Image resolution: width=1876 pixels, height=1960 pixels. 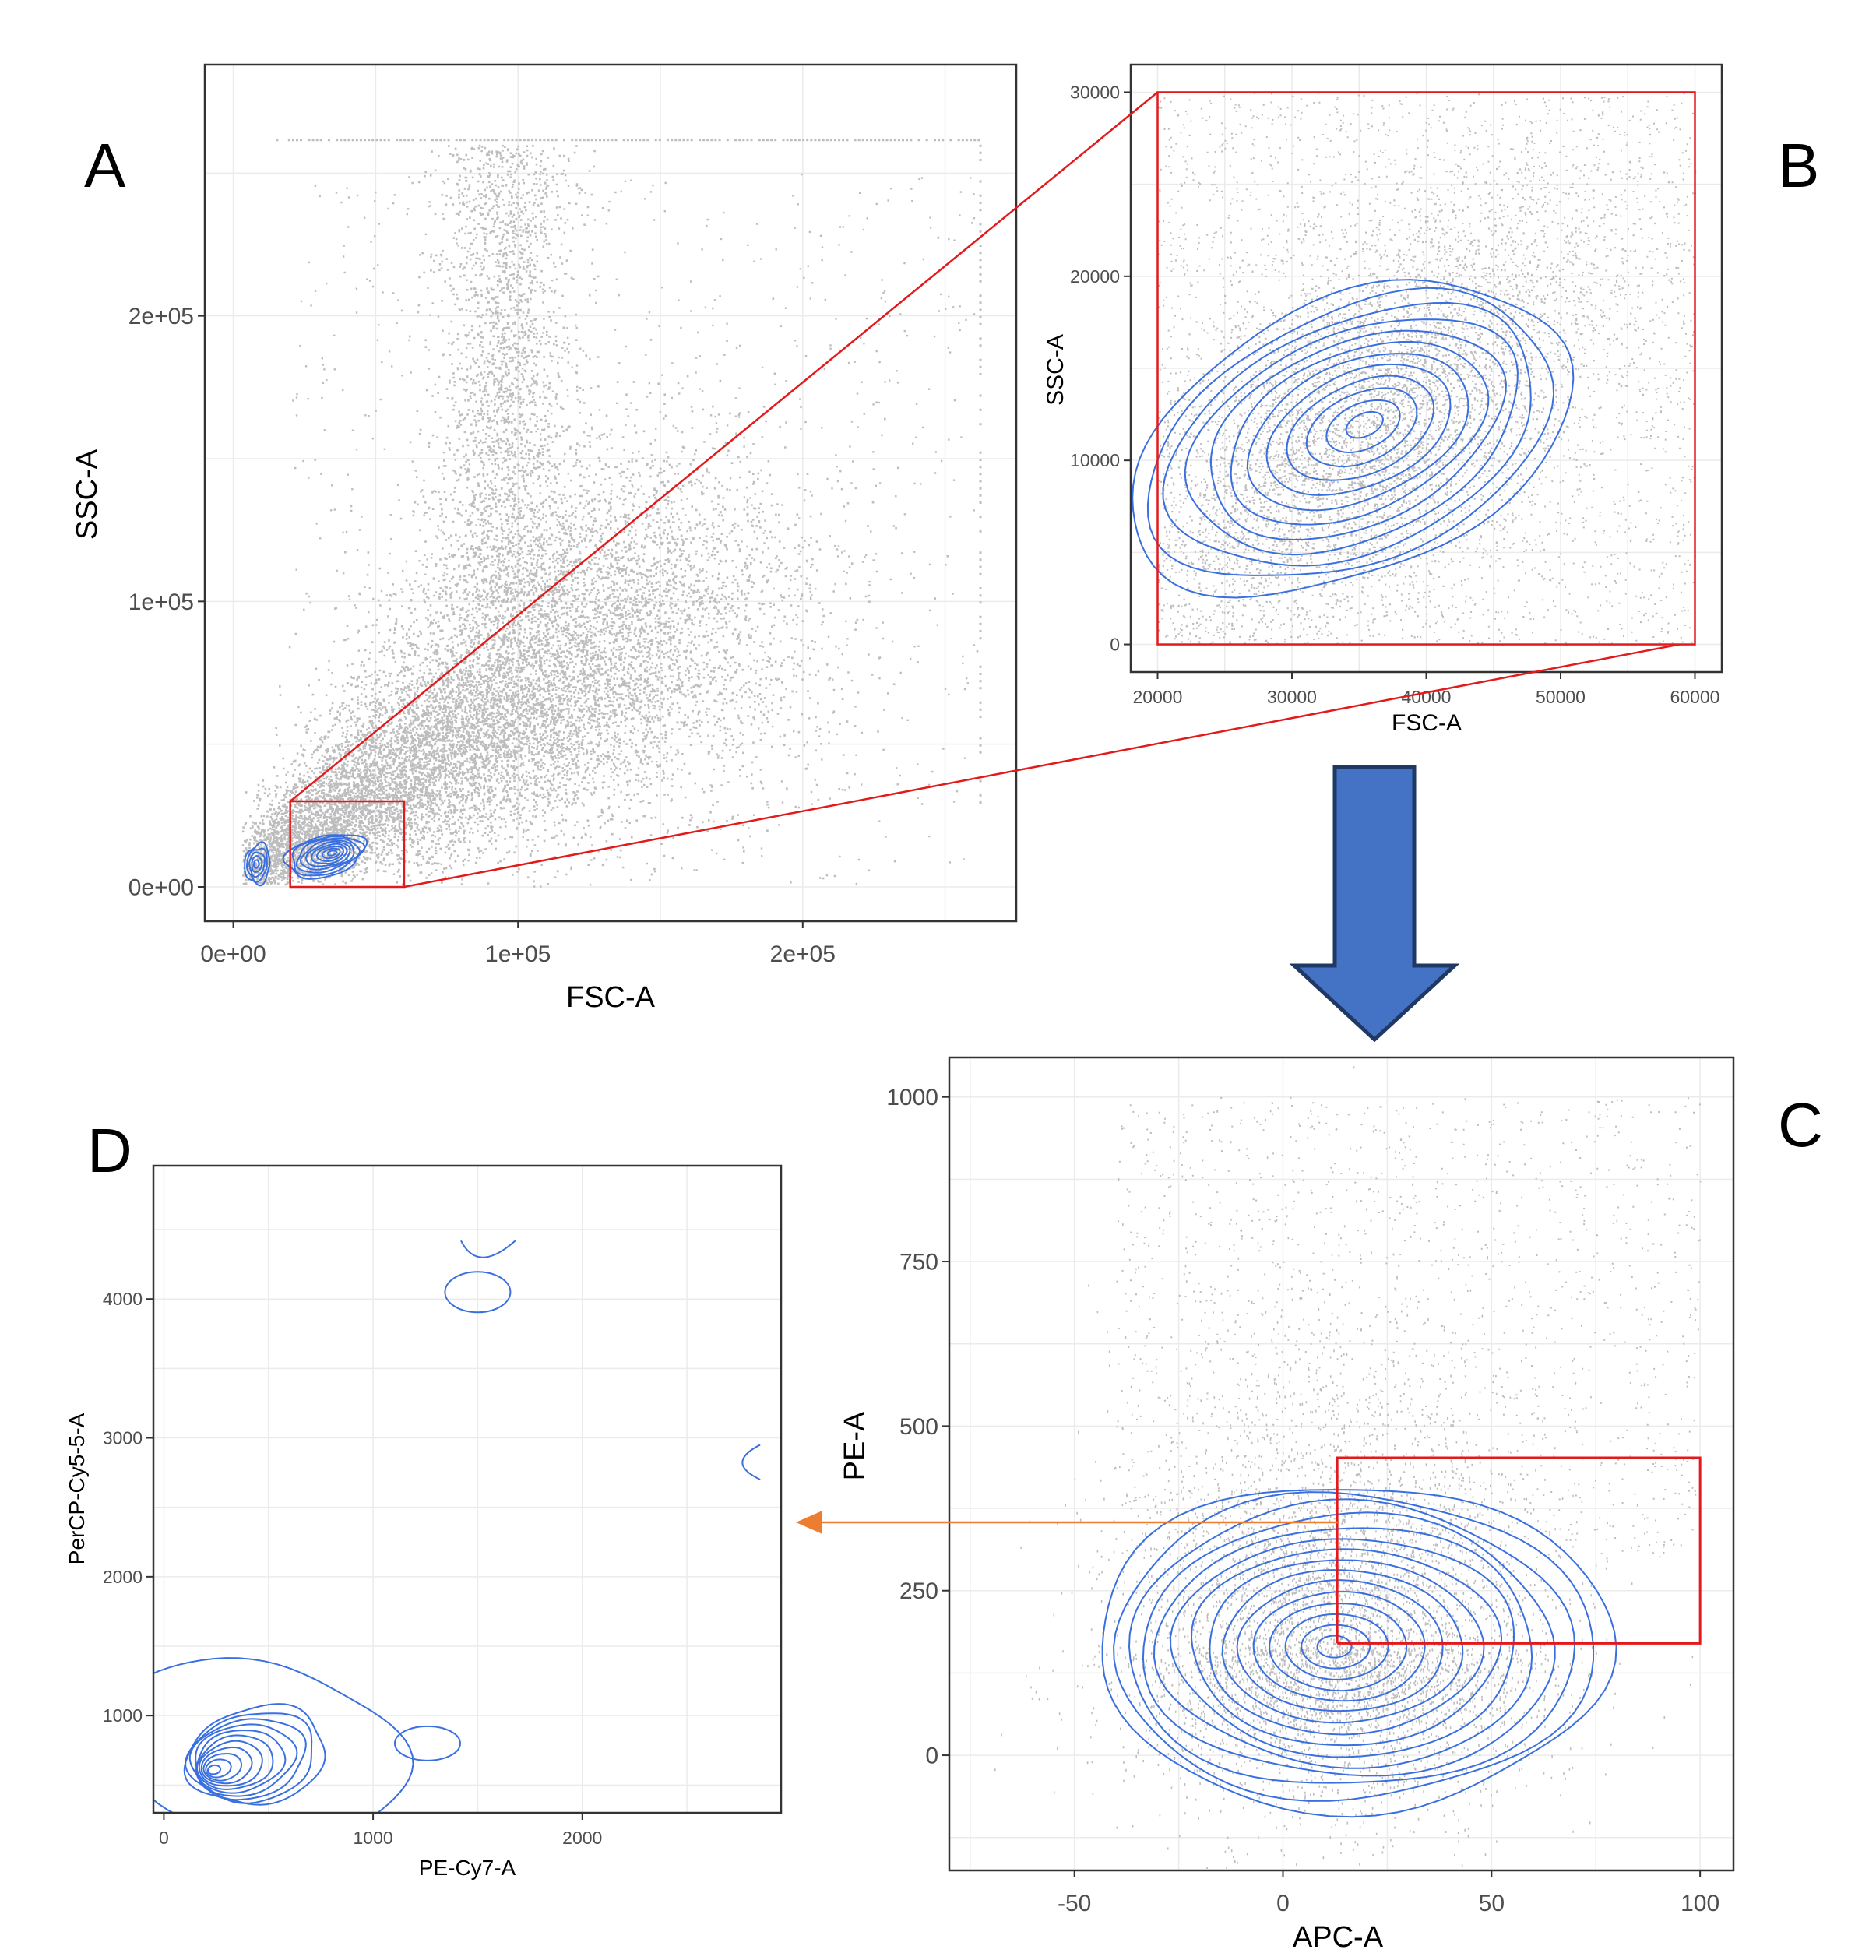 What do you see at coordinates (1158, 697) in the screenshot?
I see `x-tick-label: 20000` at bounding box center [1158, 697].